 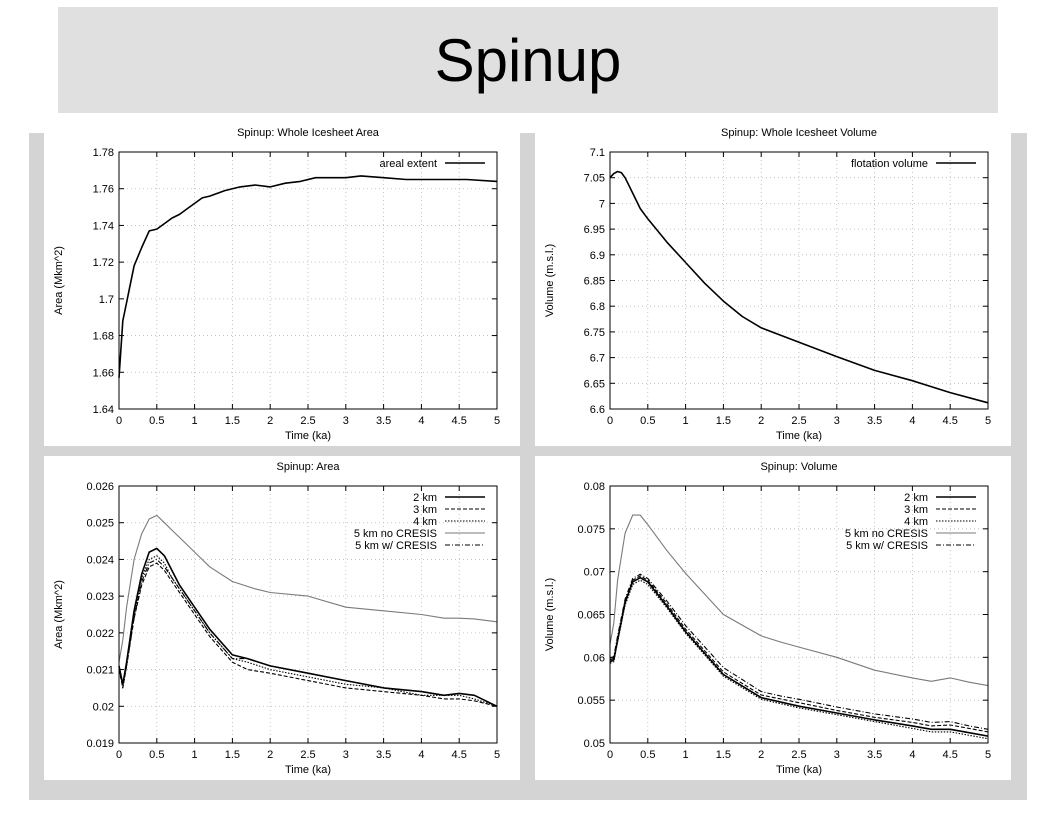 What do you see at coordinates (594, 744) in the screenshot?
I see `y-tick-label: 0.05` at bounding box center [594, 744].